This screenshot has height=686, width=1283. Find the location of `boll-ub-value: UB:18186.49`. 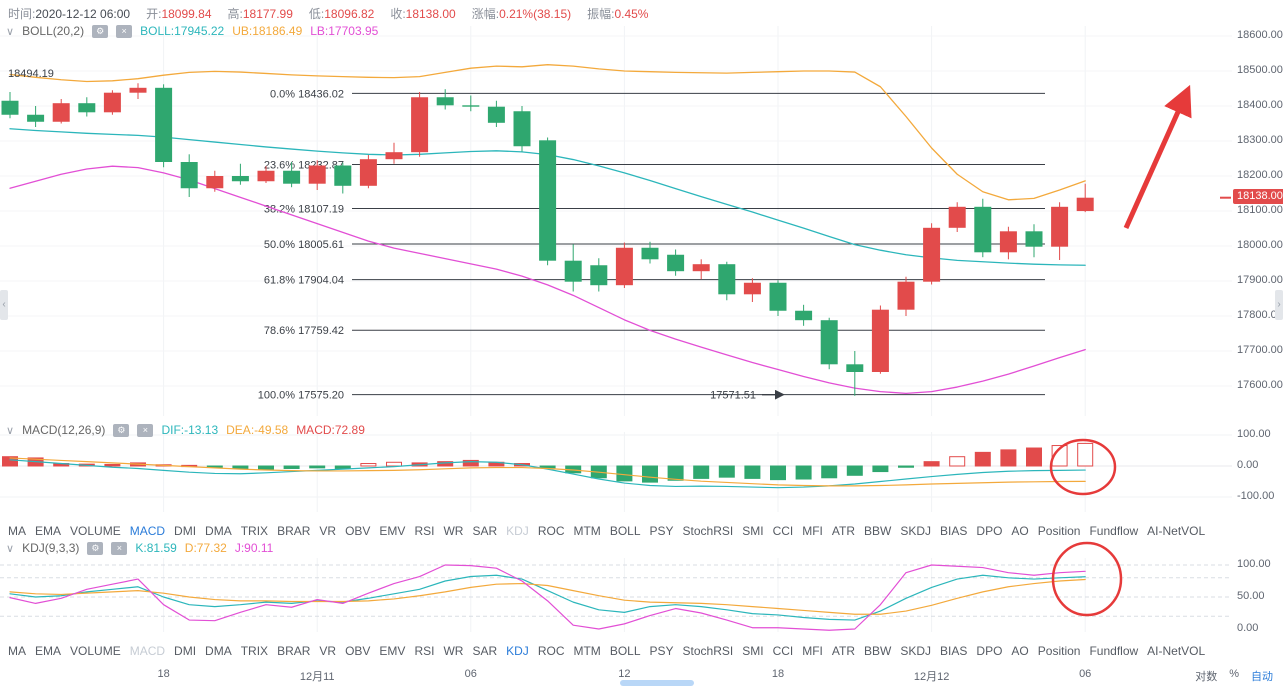

boll-ub-value: UB:18186.49 is located at coordinates (267, 31).